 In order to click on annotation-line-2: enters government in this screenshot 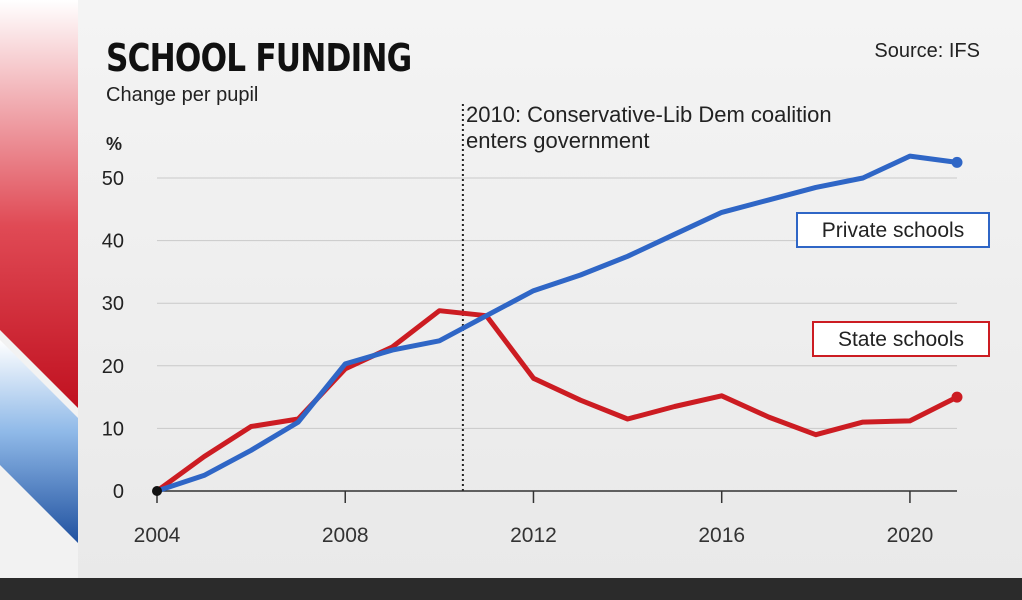, I will do `click(557, 140)`.